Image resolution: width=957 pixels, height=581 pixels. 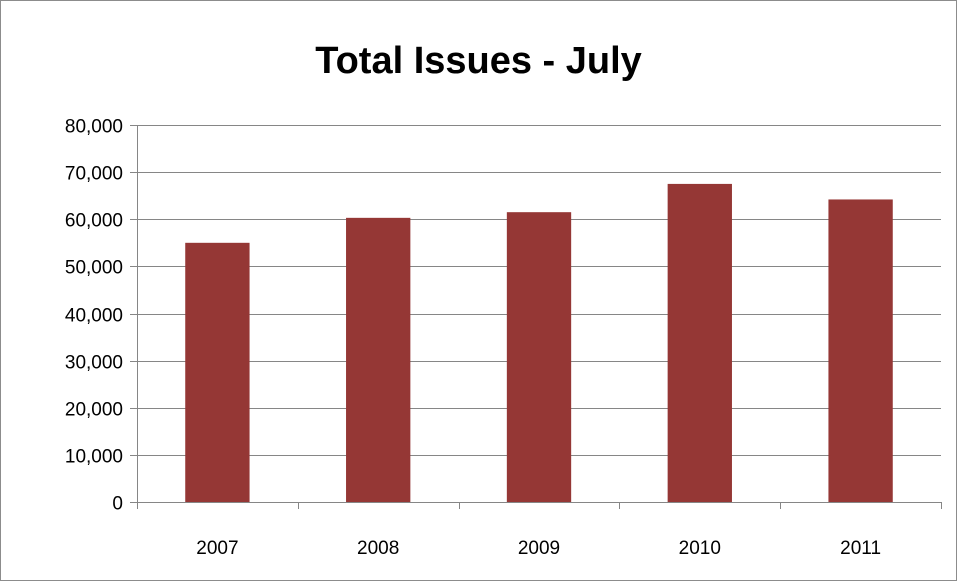 I want to click on x-tick-label: 2010, so click(x=700, y=548).